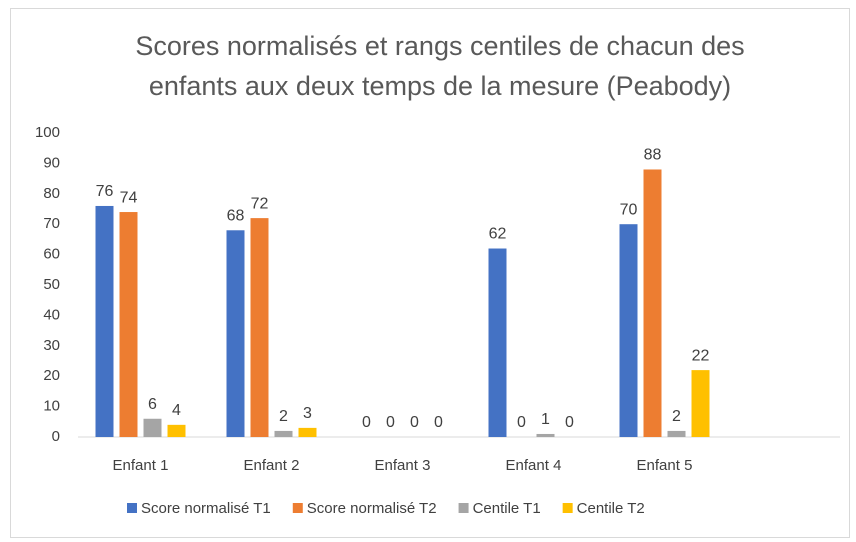 This screenshot has width=856, height=542. Describe the element at coordinates (141, 465) in the screenshot. I see `x-tick-label: Enfant 1` at that location.